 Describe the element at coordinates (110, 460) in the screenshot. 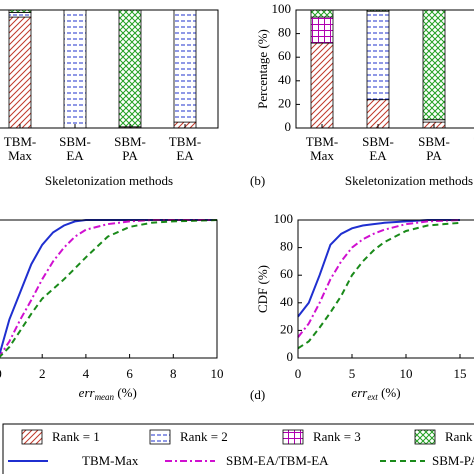

I see `legend-label: TBM-Max` at that location.